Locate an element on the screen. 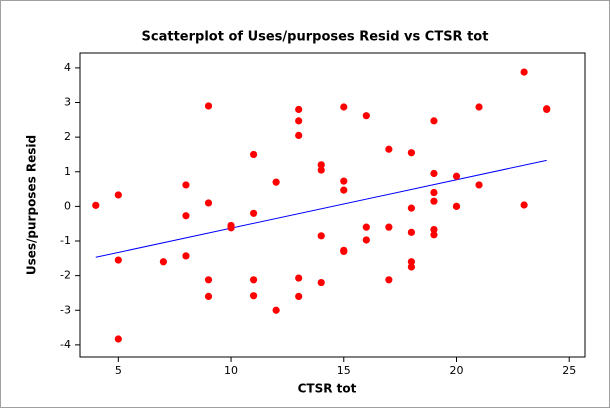 This screenshot has height=408, width=610. x-tick-label: 10 is located at coordinates (231, 370).